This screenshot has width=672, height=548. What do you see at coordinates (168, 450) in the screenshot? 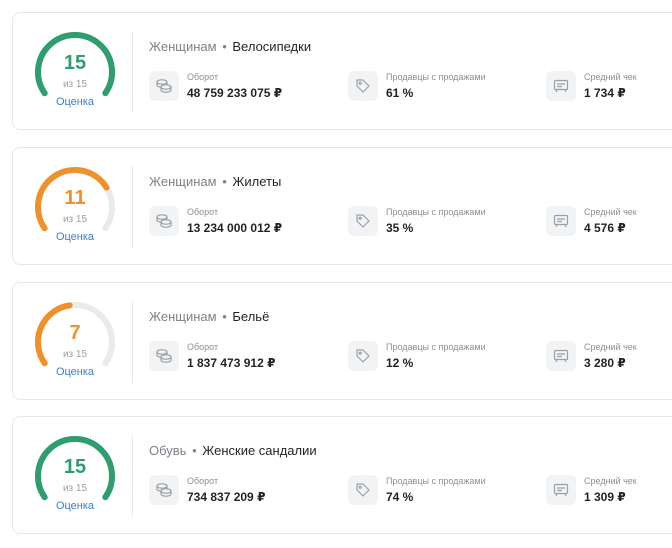
I see `category-name: Обувь` at bounding box center [168, 450].